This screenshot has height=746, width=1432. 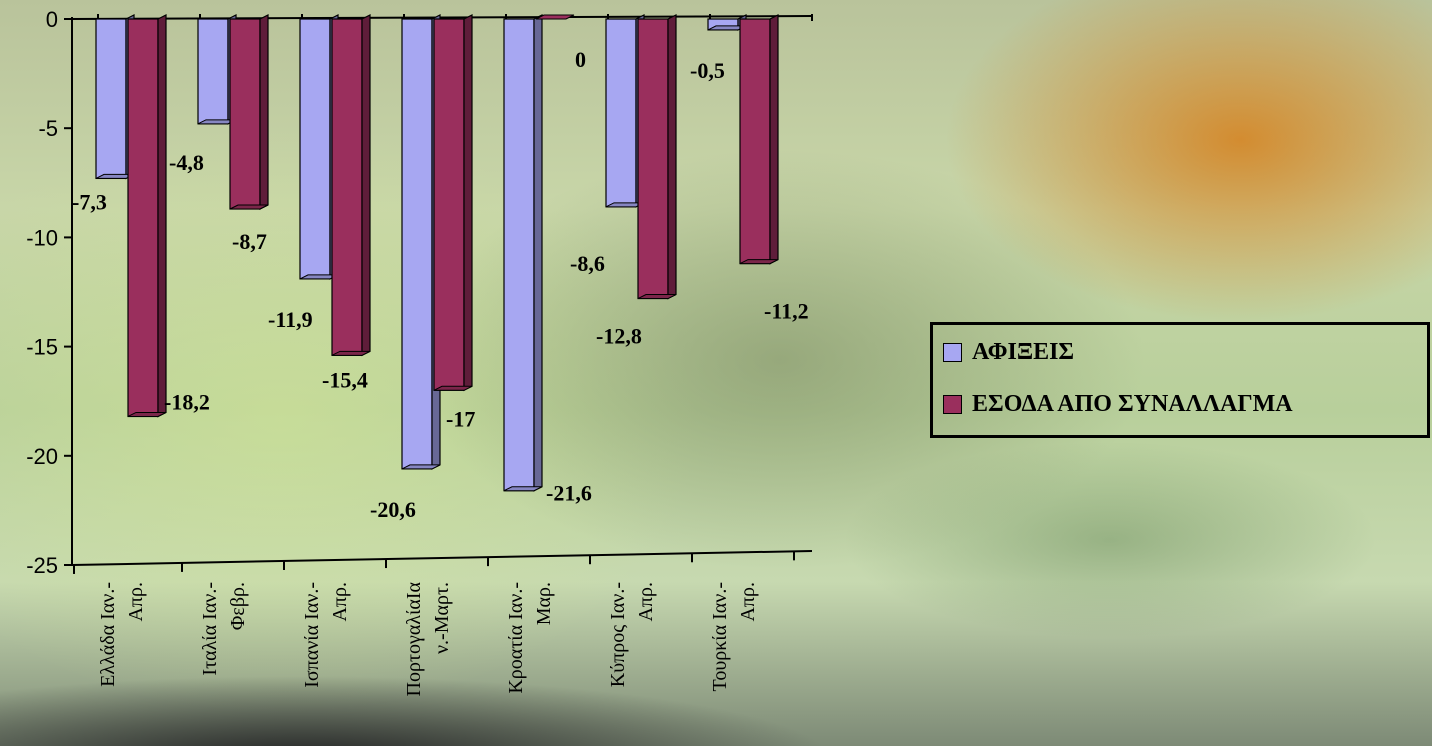 I want to click on data-label: -8,7, so click(x=249, y=241).